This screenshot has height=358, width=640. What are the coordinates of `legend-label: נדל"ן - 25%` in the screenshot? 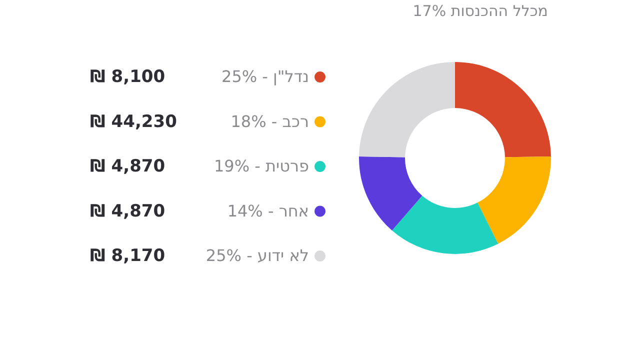 It's located at (265, 76).